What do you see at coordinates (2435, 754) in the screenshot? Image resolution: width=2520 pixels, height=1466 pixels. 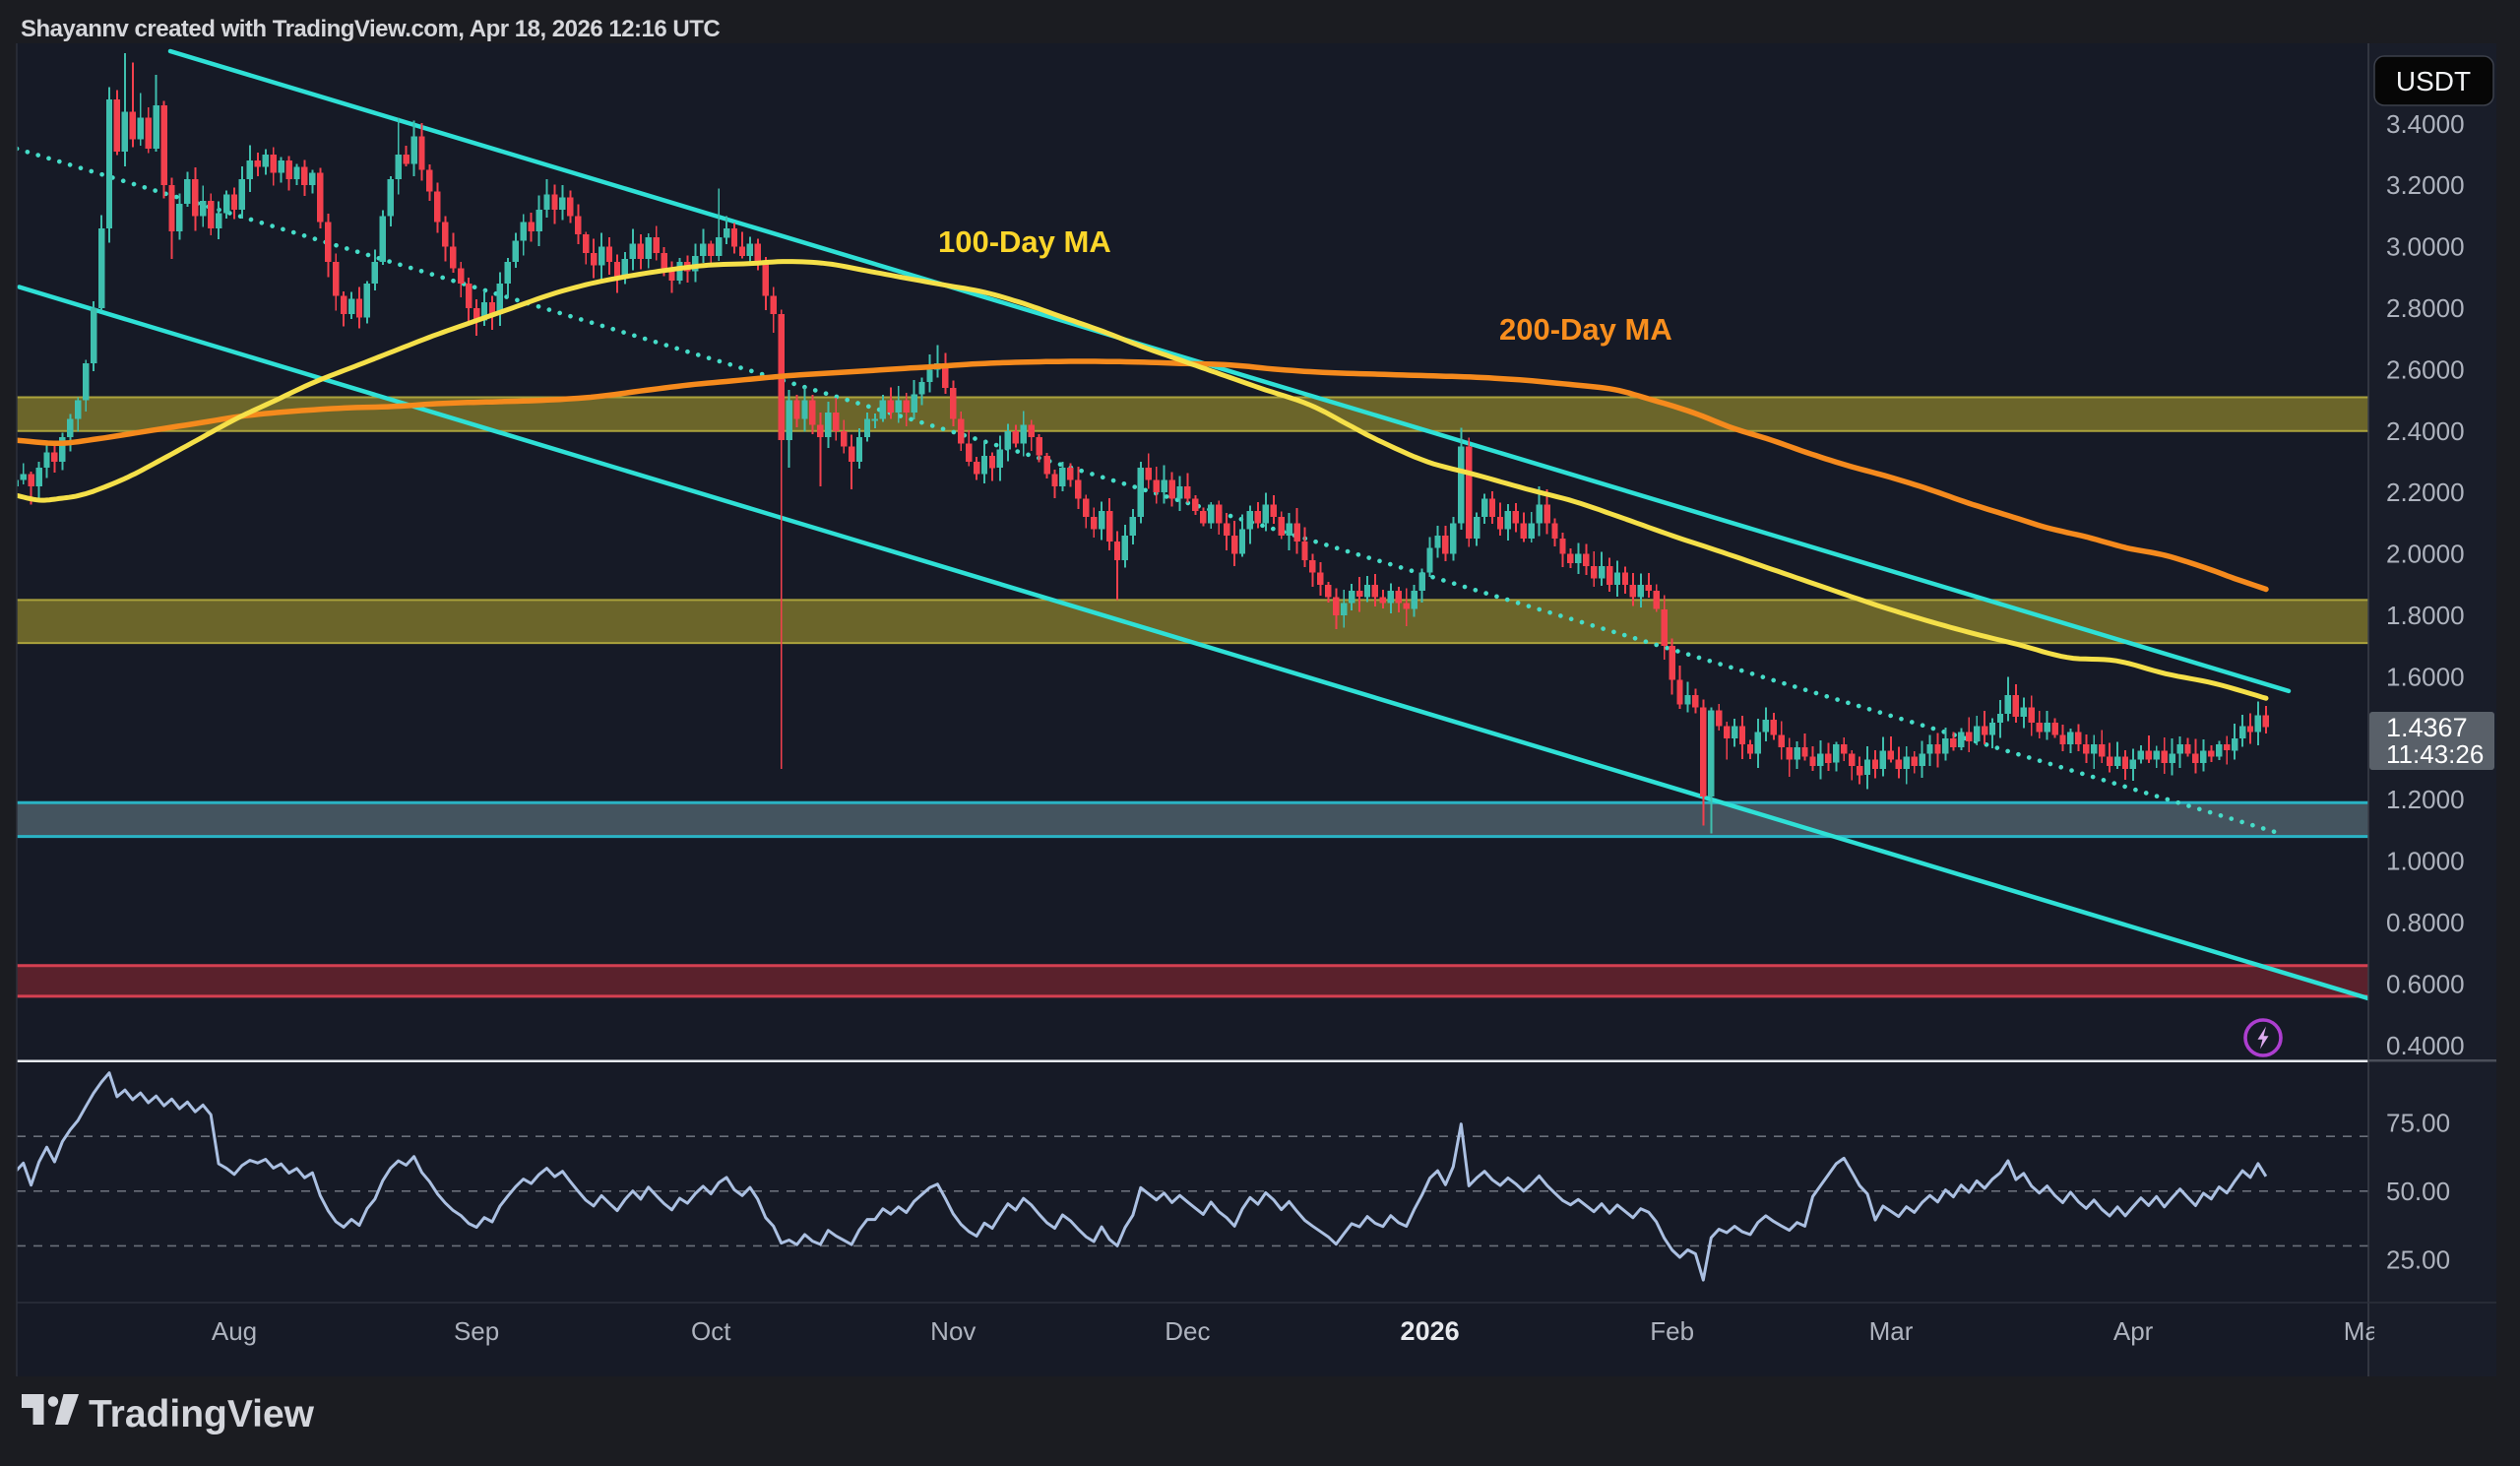 I see `svg-text: 11:43:26` at bounding box center [2435, 754].